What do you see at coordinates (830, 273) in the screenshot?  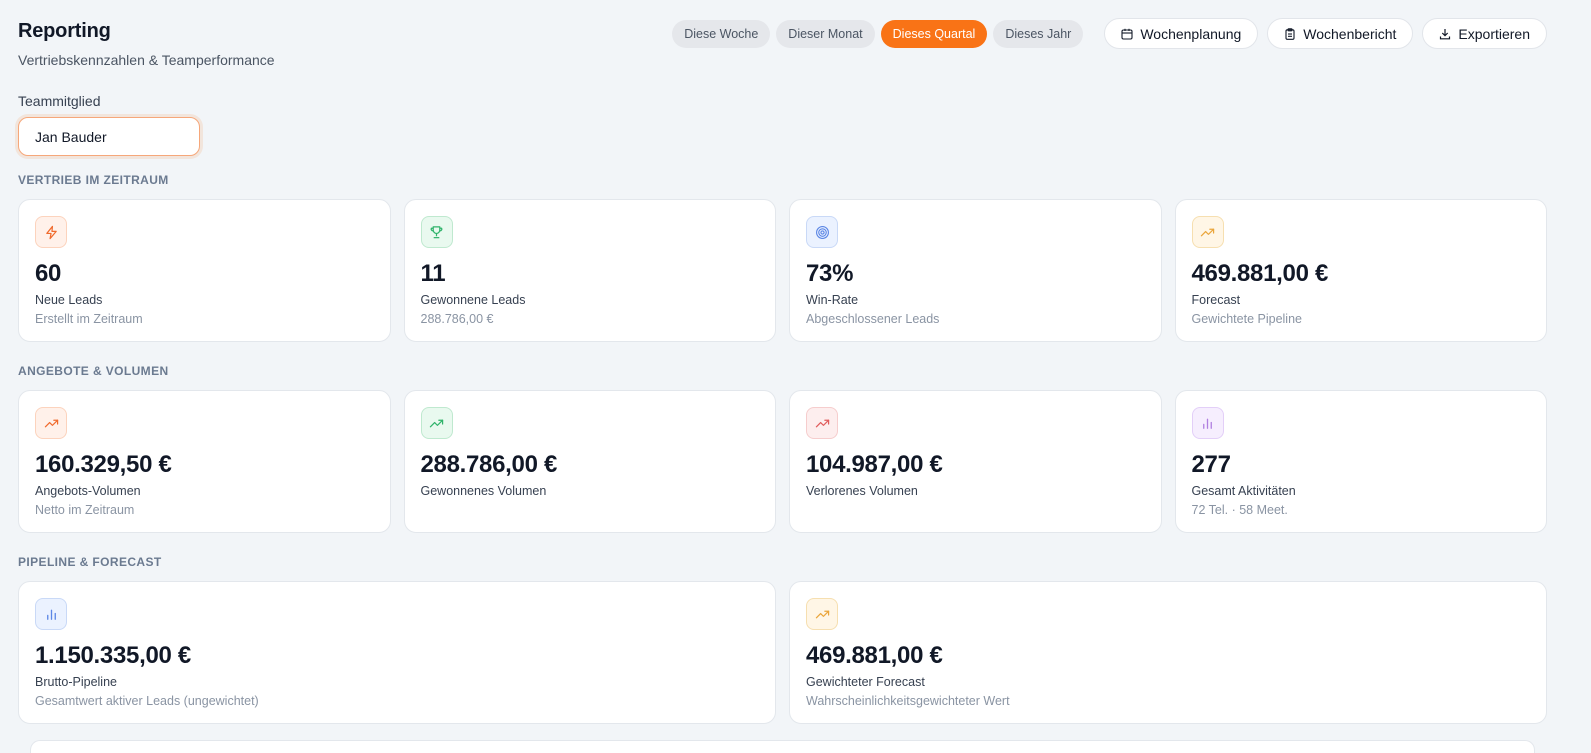 I see `kpi-value: 73%` at bounding box center [830, 273].